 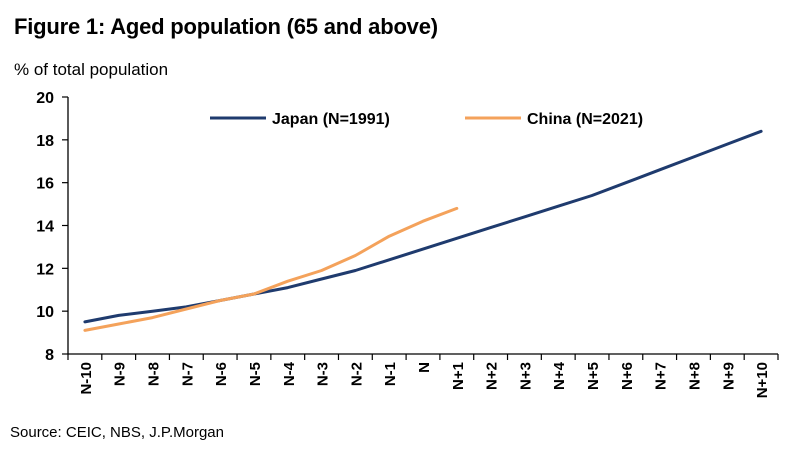 What do you see at coordinates (593, 376) in the screenshot?
I see `x-tick-label: N+5` at bounding box center [593, 376].